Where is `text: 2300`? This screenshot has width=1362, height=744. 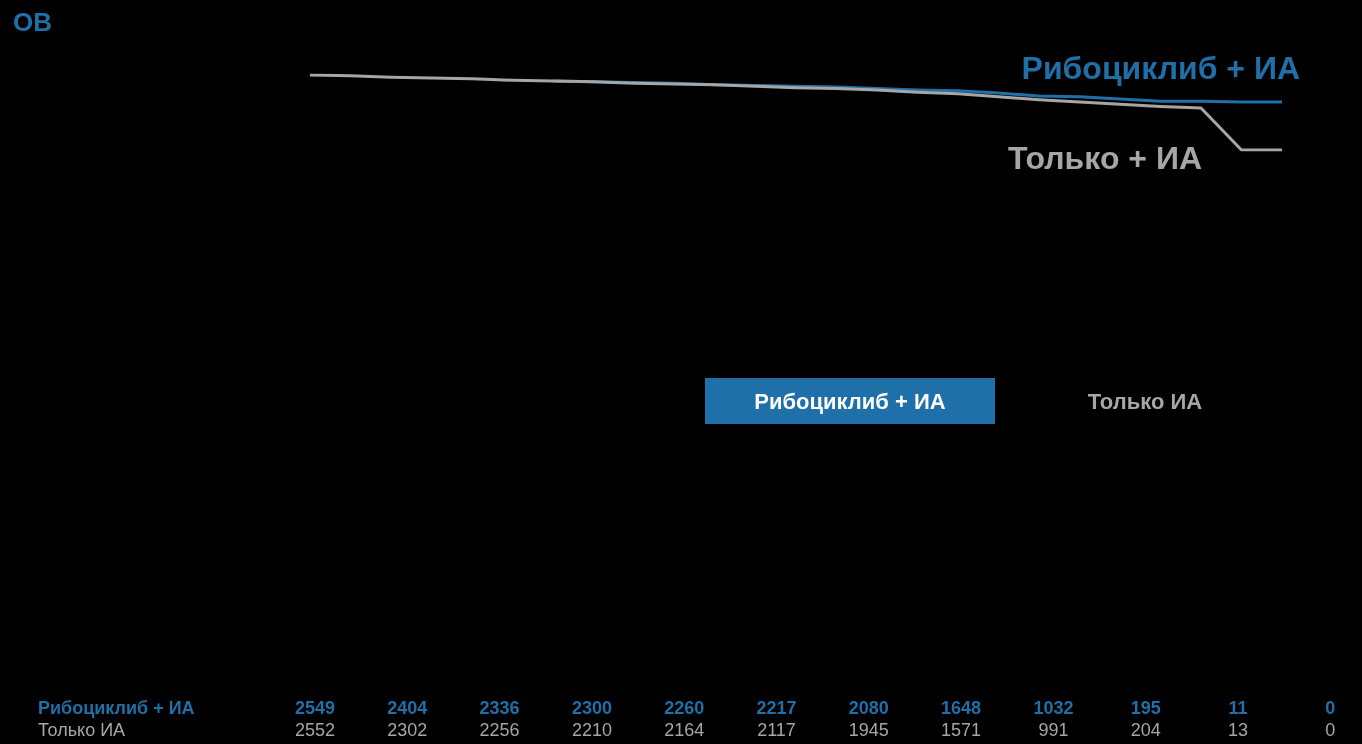
text: 2300 is located at coordinates (591, 708).